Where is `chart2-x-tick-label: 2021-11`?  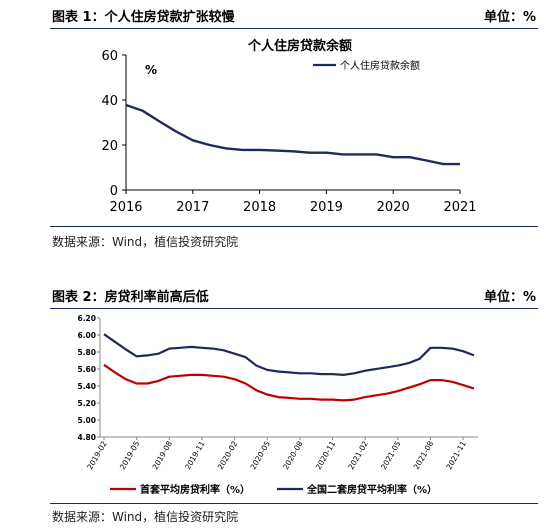 chart2-x-tick-label: 2021-11 is located at coordinates (456, 455).